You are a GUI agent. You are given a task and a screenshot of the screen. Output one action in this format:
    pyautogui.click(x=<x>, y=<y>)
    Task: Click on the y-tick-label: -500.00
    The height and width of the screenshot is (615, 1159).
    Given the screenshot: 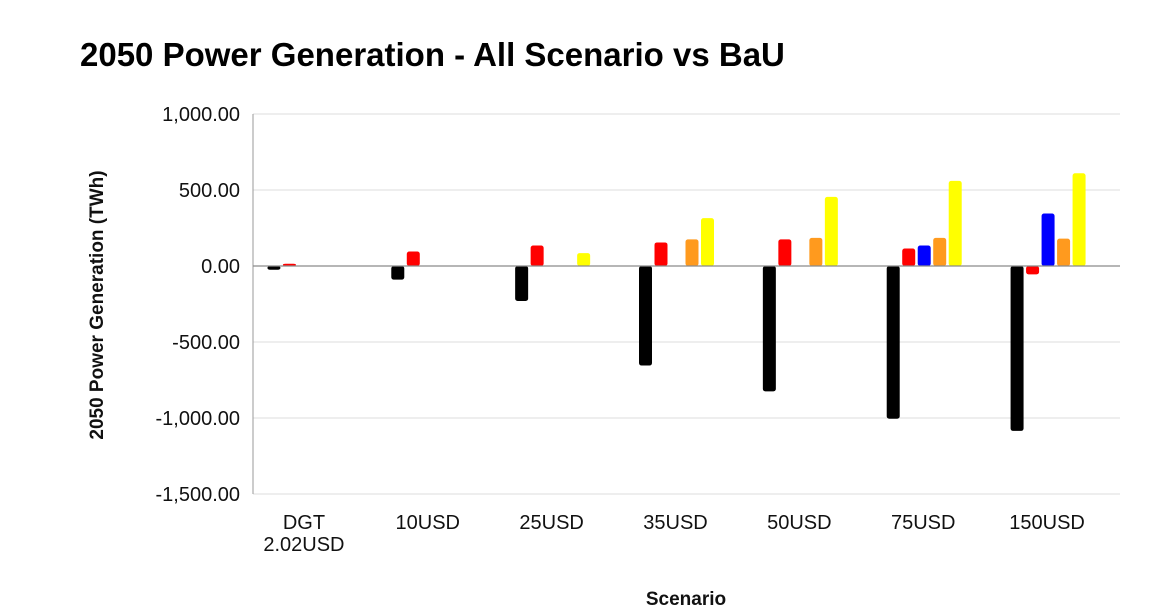 What is the action you would take?
    pyautogui.click(x=206, y=343)
    